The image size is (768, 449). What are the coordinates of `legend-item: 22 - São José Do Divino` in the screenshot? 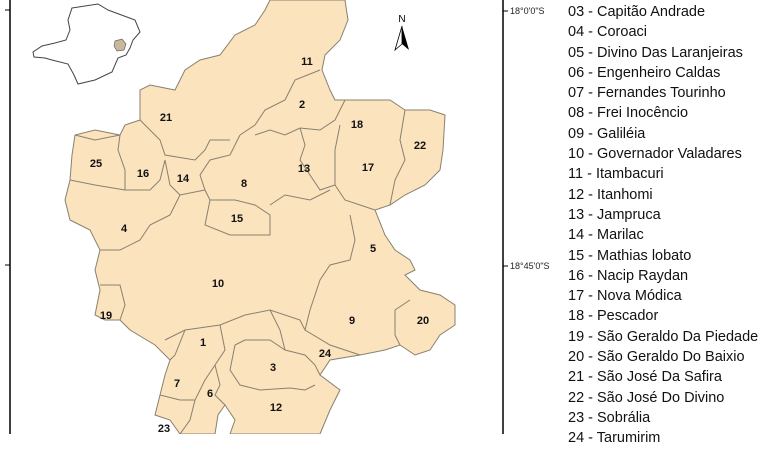 It's located at (646, 397).